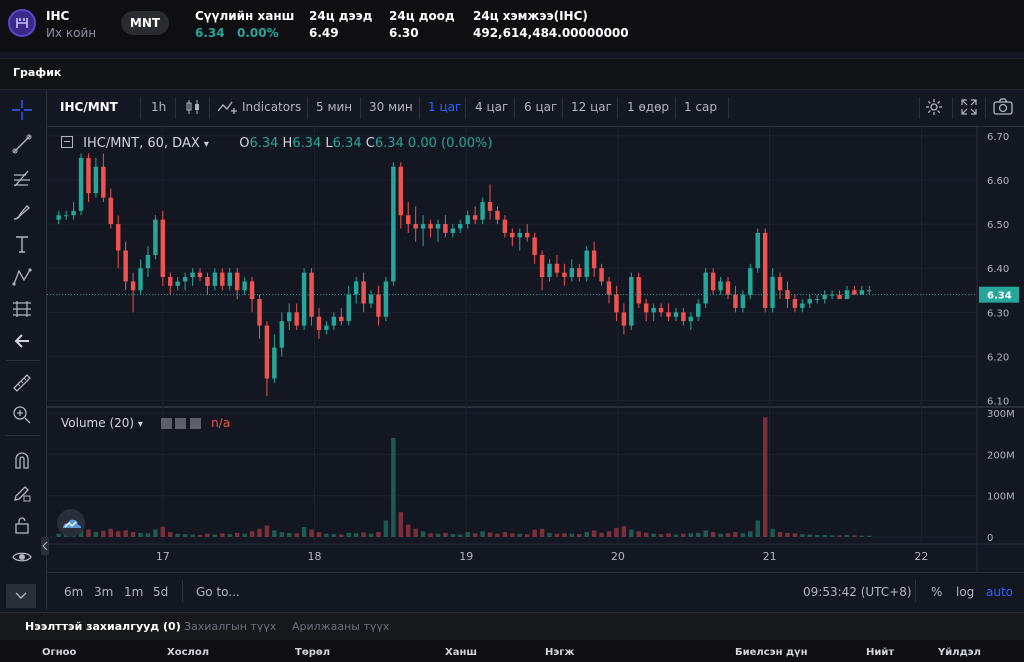 Image resolution: width=1024 pixels, height=662 pixels. Describe the element at coordinates (22, 23) in the screenshot. I see `coin-logo` at that location.